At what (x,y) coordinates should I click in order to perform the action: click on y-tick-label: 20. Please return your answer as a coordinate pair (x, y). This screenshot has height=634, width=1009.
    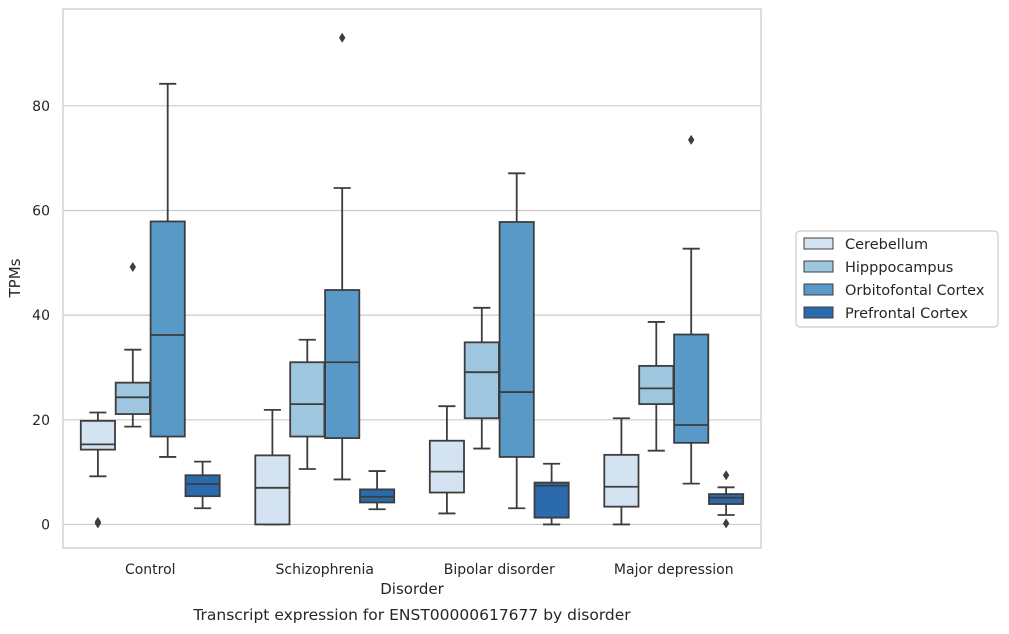
    Looking at the image, I should click on (41, 421).